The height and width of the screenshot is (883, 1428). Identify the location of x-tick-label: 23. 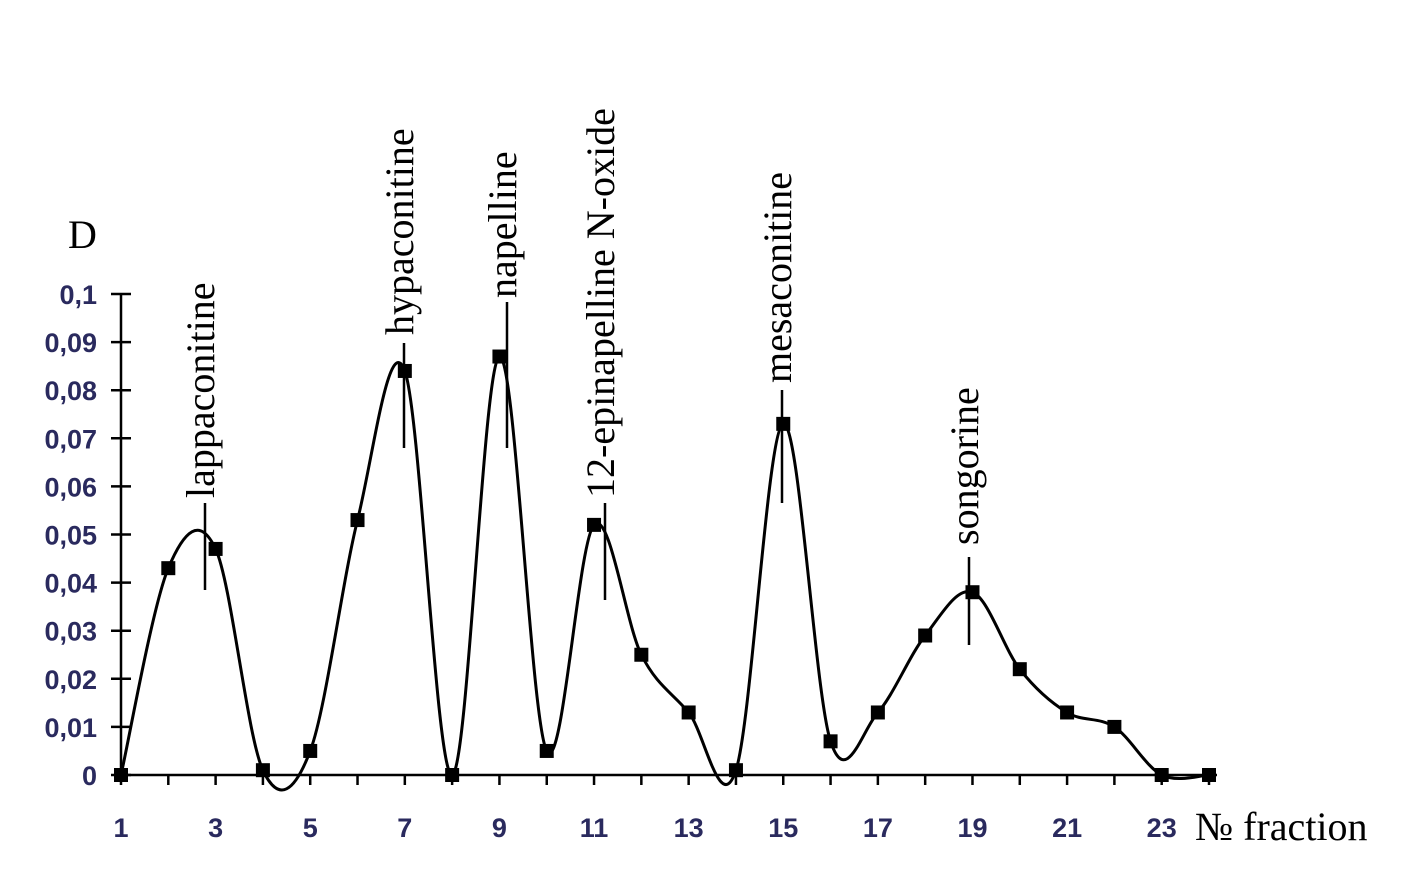
(1162, 828).